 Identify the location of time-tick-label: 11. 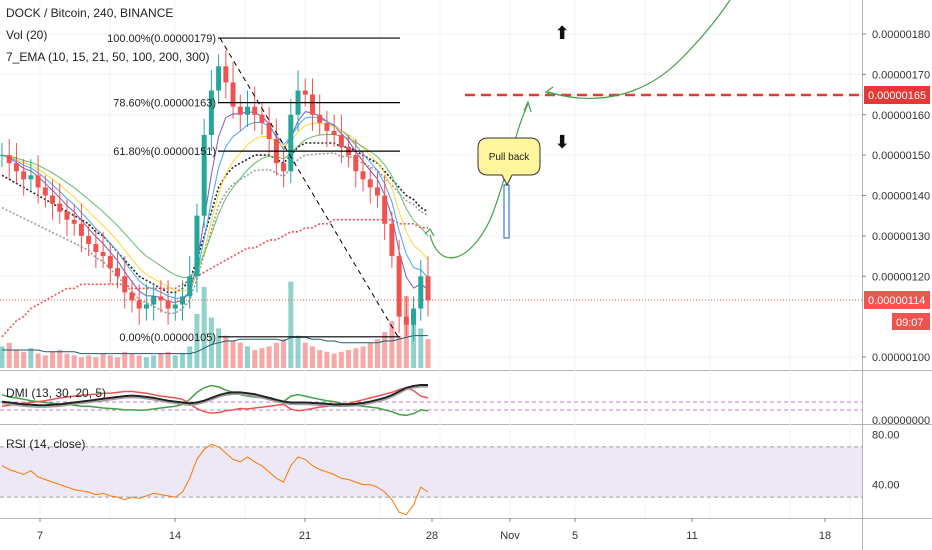
(691, 536).